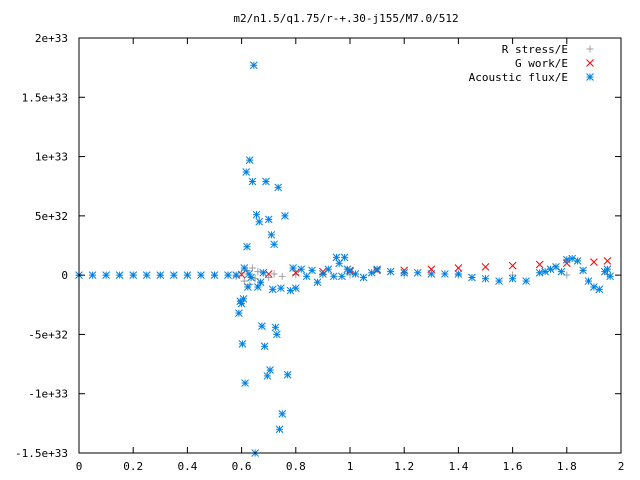 The image size is (640, 480). What do you see at coordinates (64, 275) in the screenshot?
I see `y-tick-label: 0` at bounding box center [64, 275].